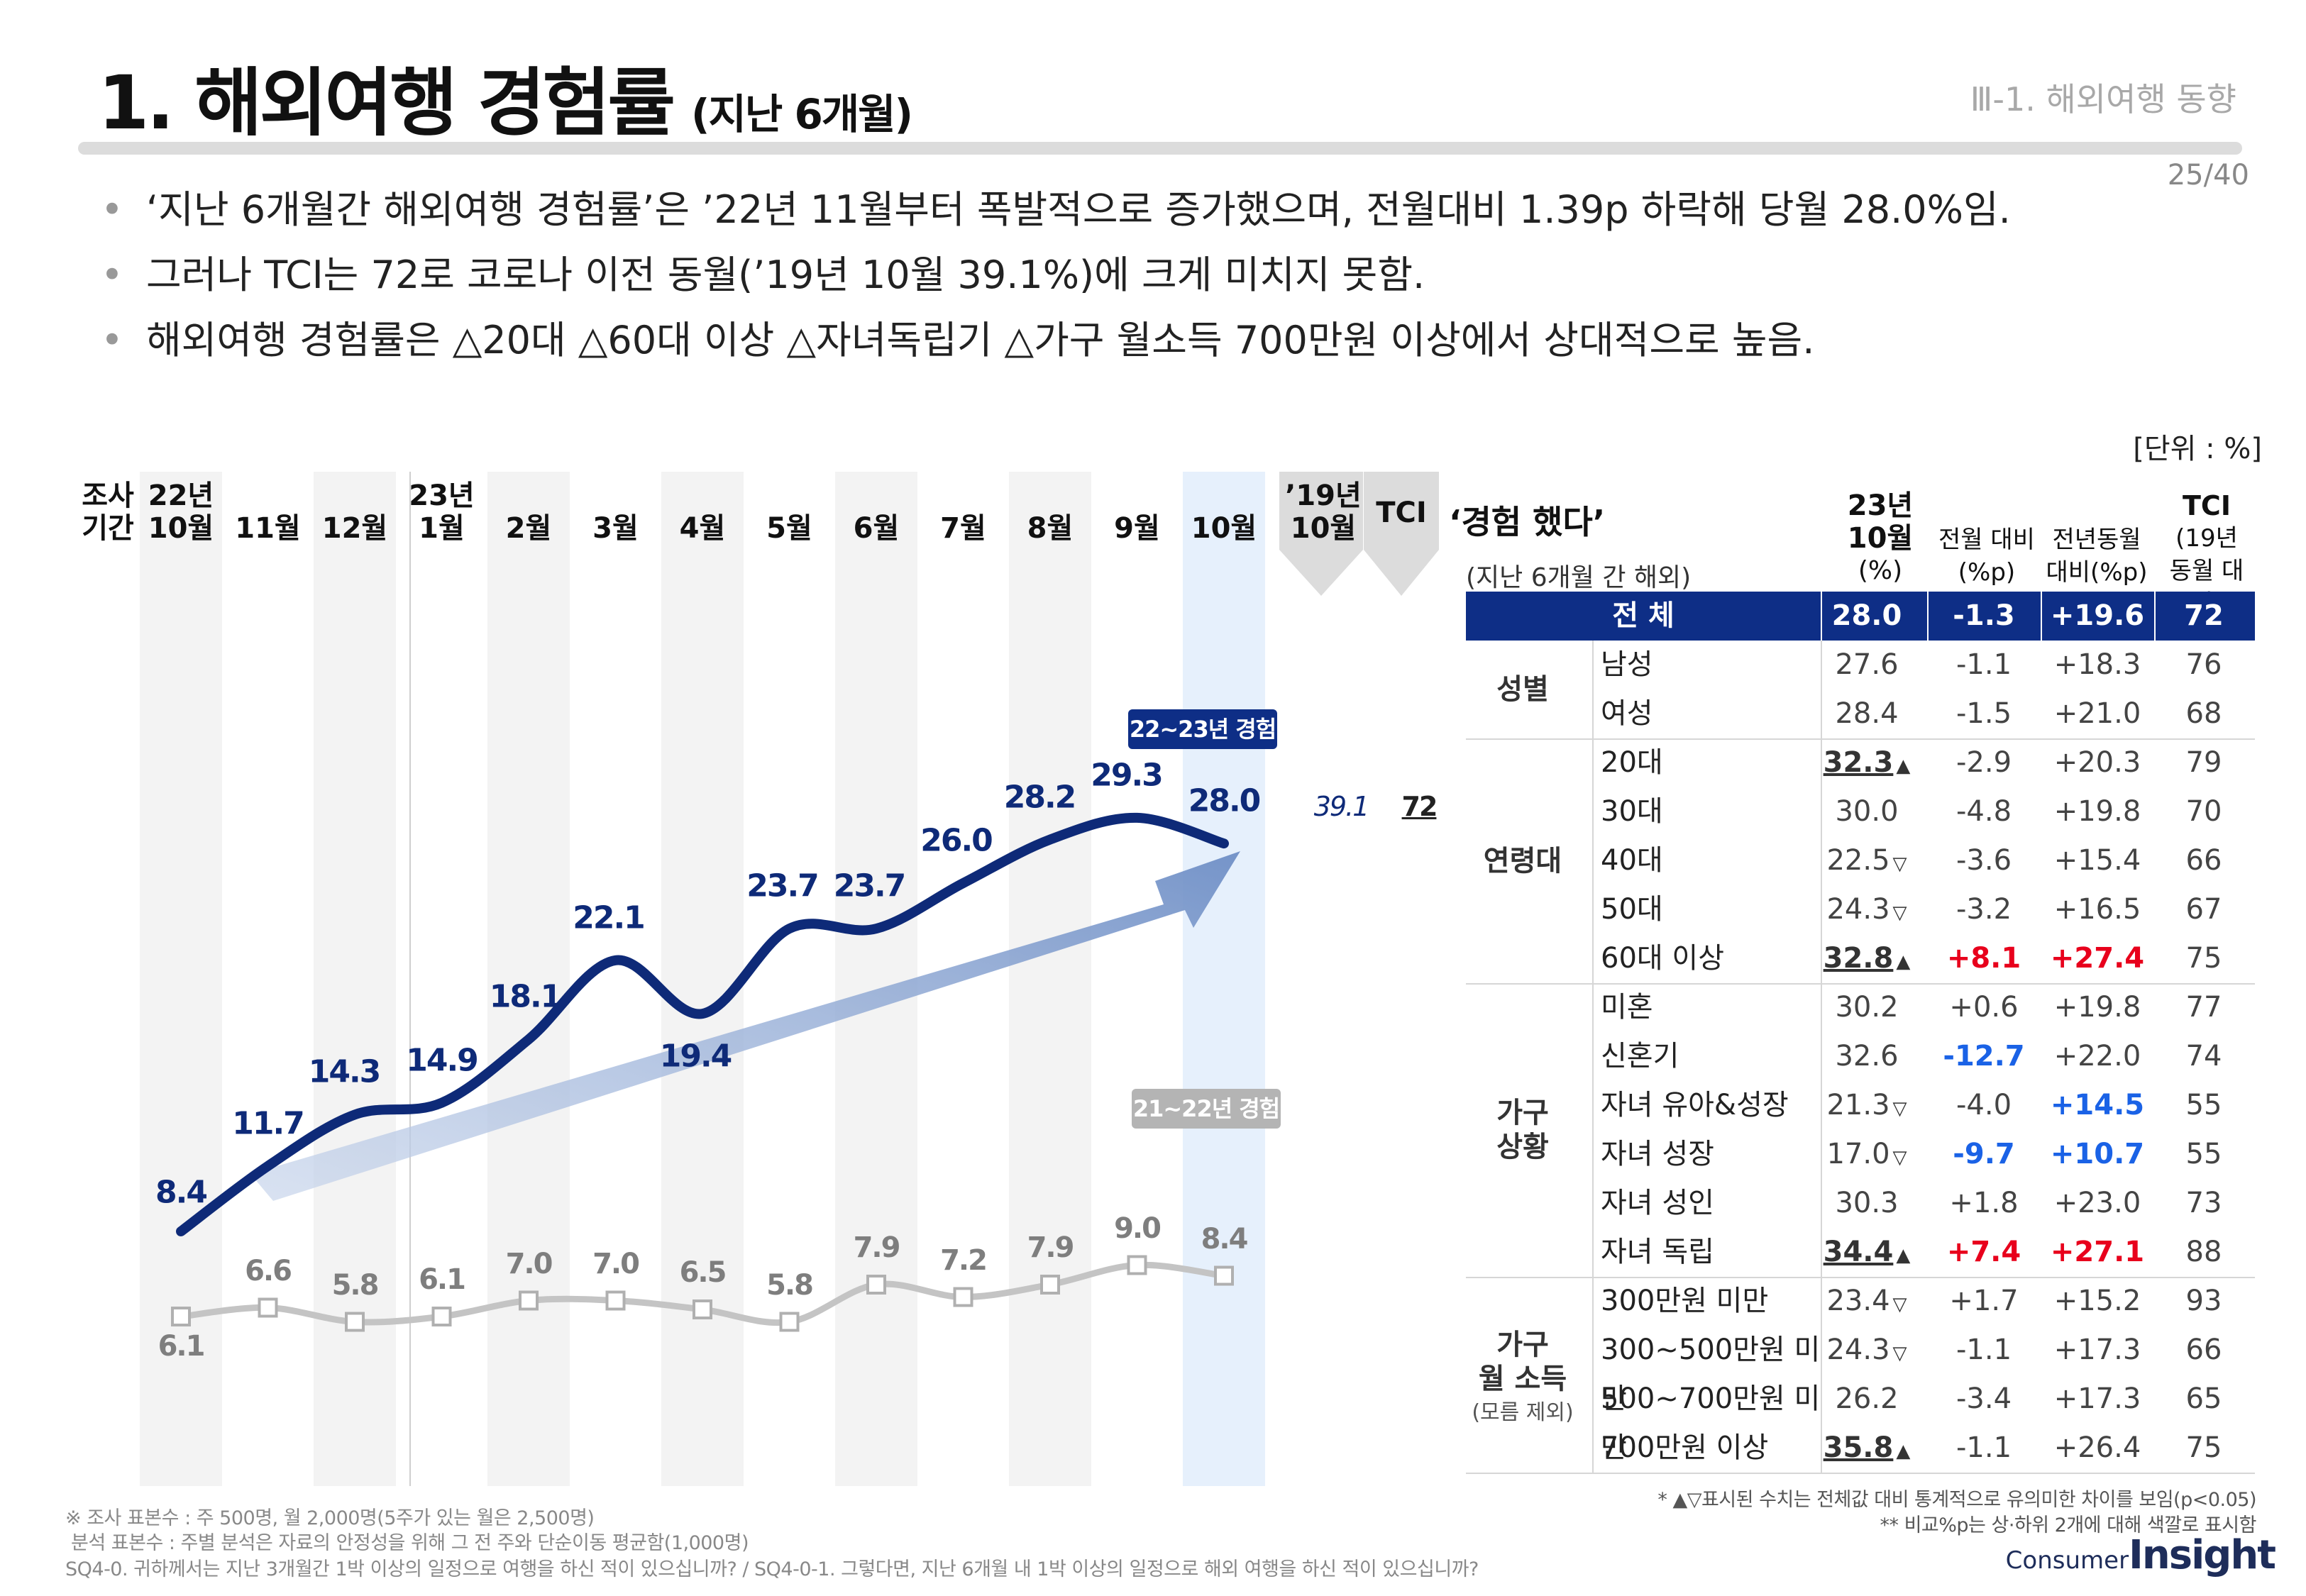 The image size is (2306, 1596). I want to click on month-header-month: 2월, so click(528, 528).